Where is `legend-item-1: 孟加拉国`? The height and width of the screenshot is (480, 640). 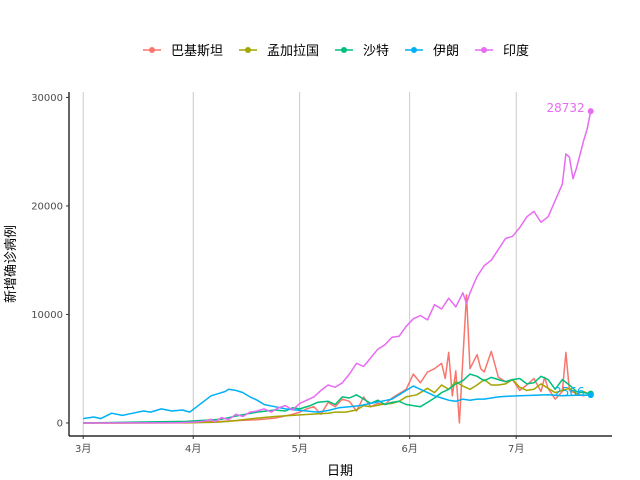
legend-item-1: 孟加拉国 is located at coordinates (279, 51).